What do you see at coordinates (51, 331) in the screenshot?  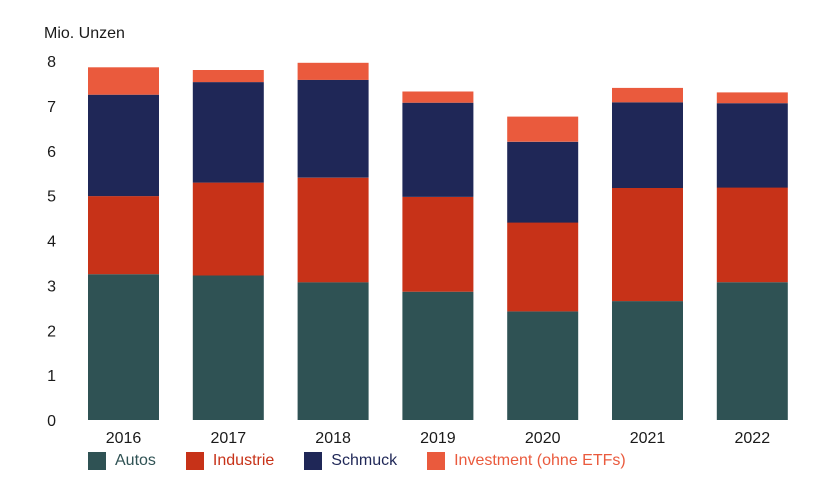 I see `y-tick-label: 2` at bounding box center [51, 331].